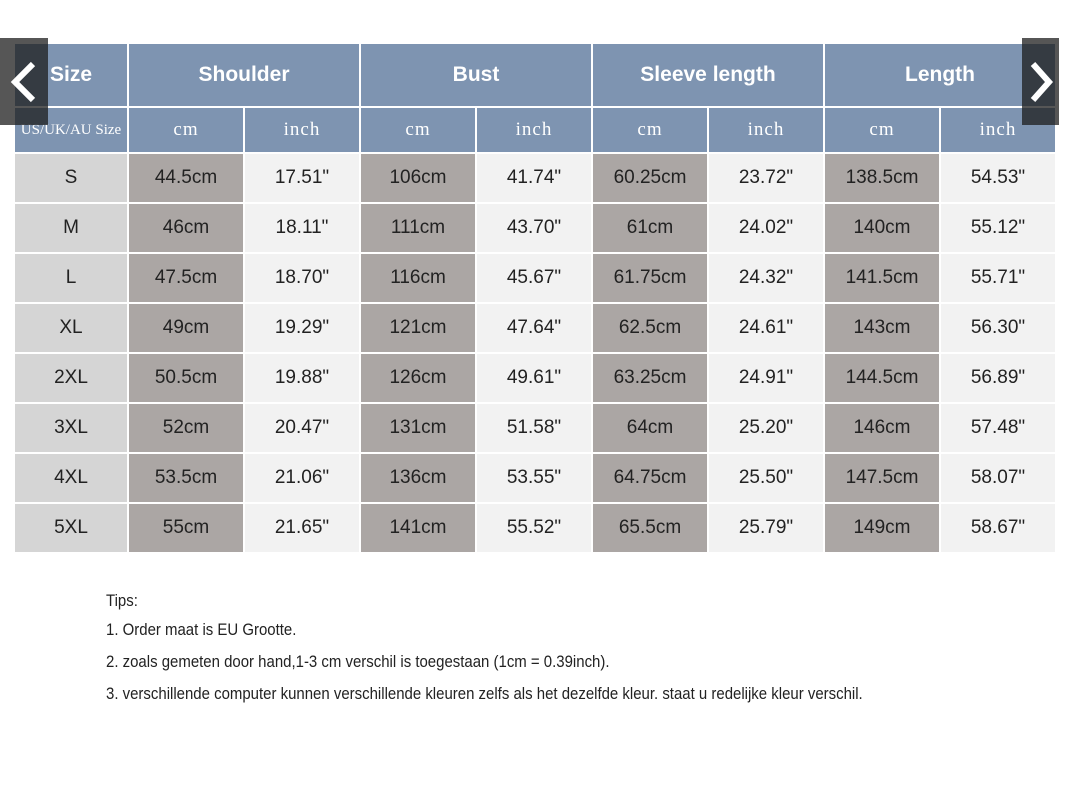 This screenshot has height=800, width=1067. I want to click on inch-cell: 55.71", so click(998, 278).